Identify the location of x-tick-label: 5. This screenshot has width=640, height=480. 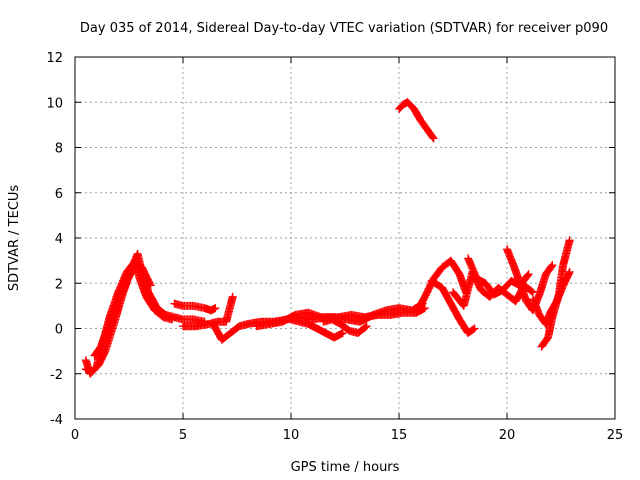
(183, 435).